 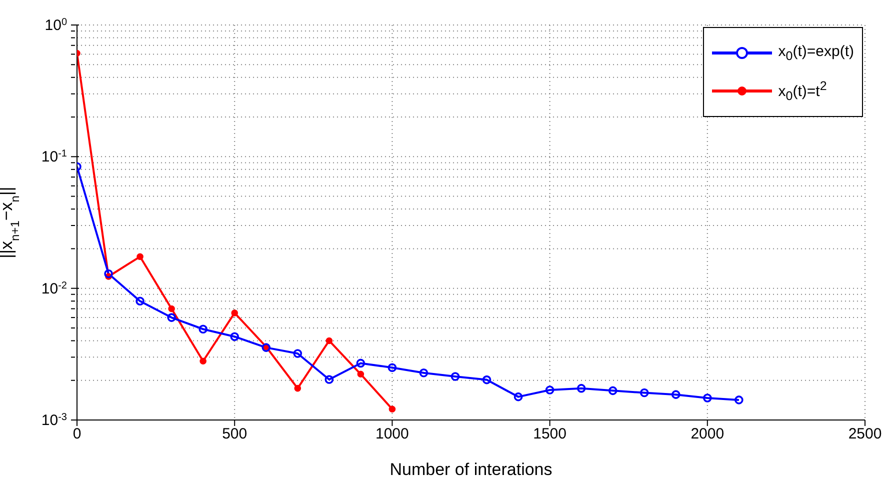 What do you see at coordinates (54, 420) in the screenshot?
I see `y-tick-label: 10$^{-3}$` at bounding box center [54, 420].